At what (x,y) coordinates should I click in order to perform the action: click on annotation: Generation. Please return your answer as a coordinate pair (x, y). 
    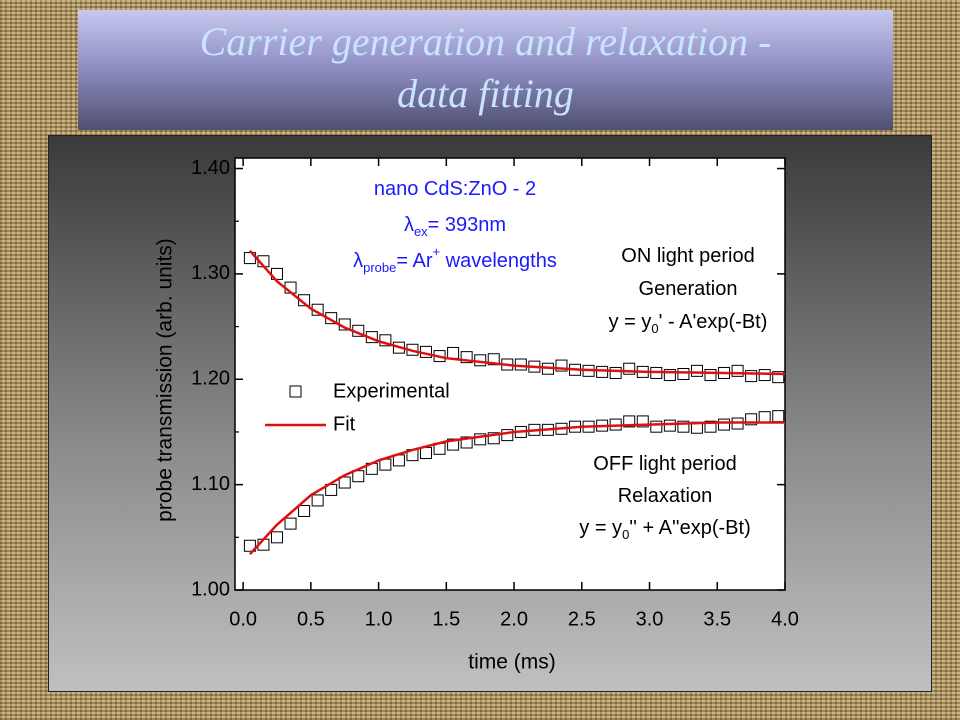
    Looking at the image, I should click on (688, 289).